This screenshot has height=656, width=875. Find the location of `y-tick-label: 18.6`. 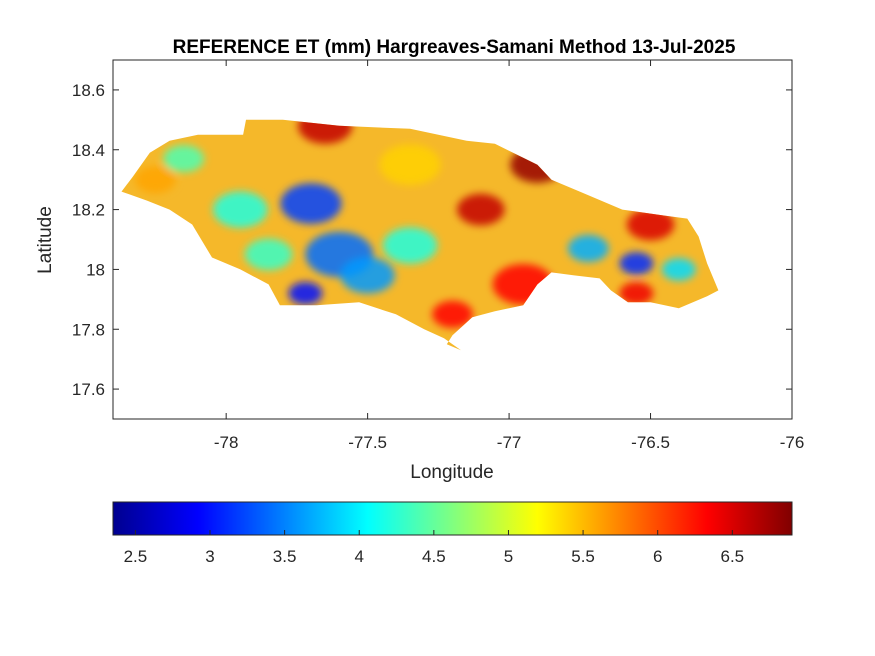

y-tick-label: 18.6 is located at coordinates (88, 90).